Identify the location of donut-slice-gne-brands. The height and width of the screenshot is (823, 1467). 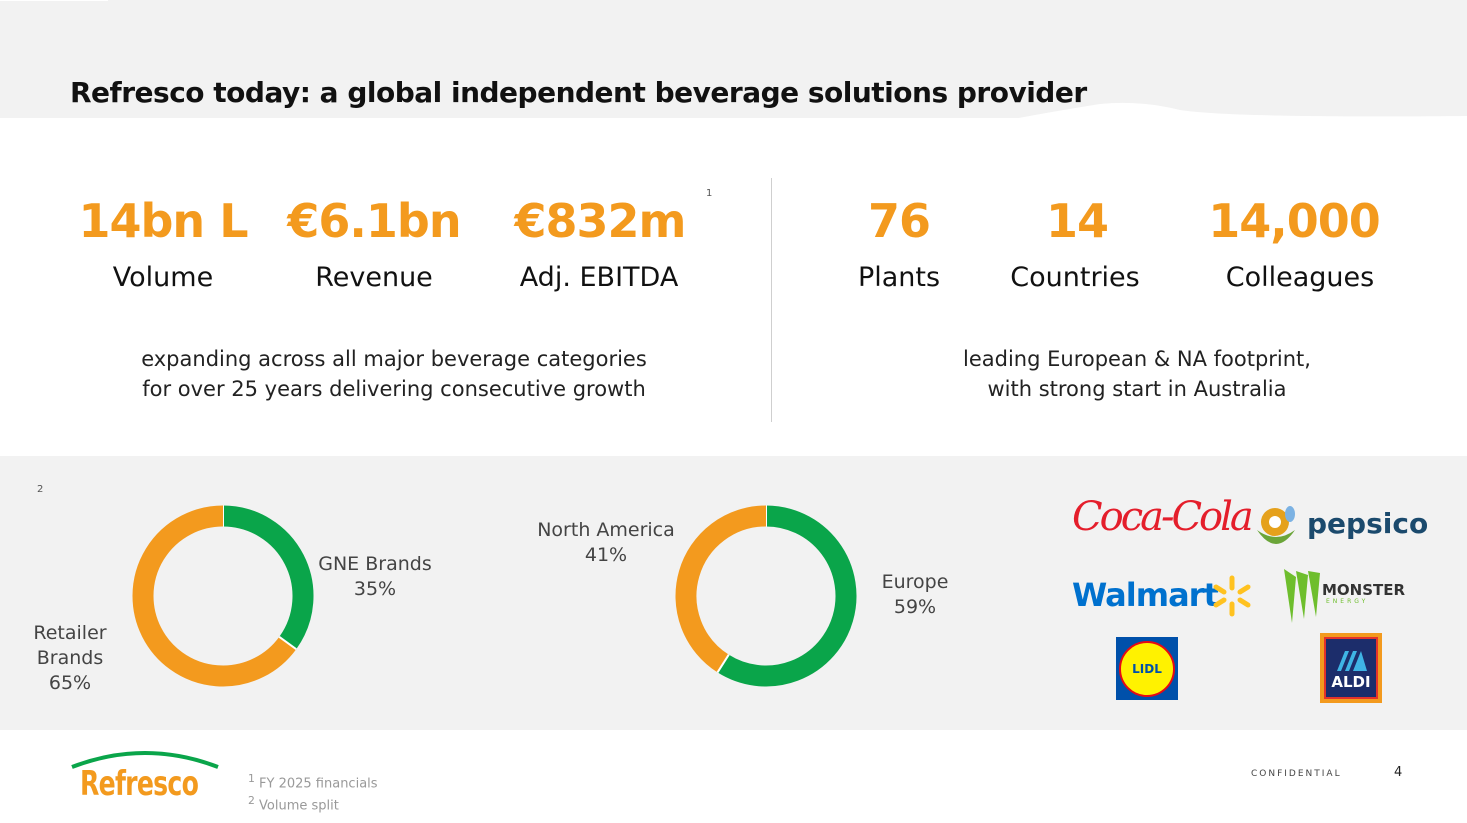
(268, 577).